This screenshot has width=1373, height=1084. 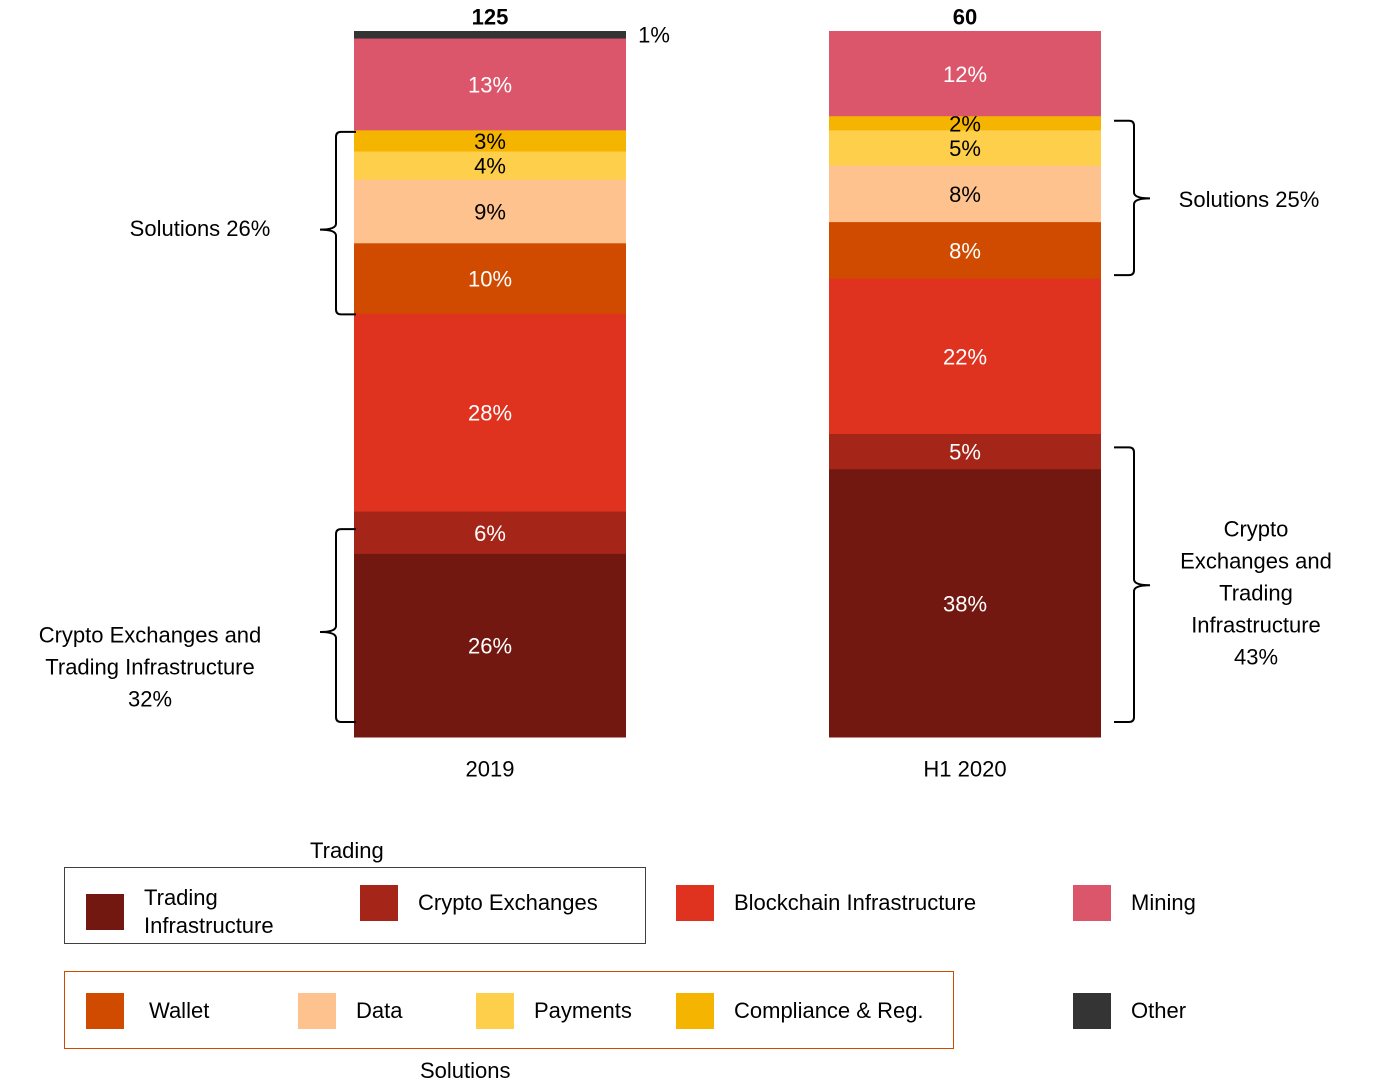 I want to click on bracket-crypto-2020, so click(x=1132, y=584).